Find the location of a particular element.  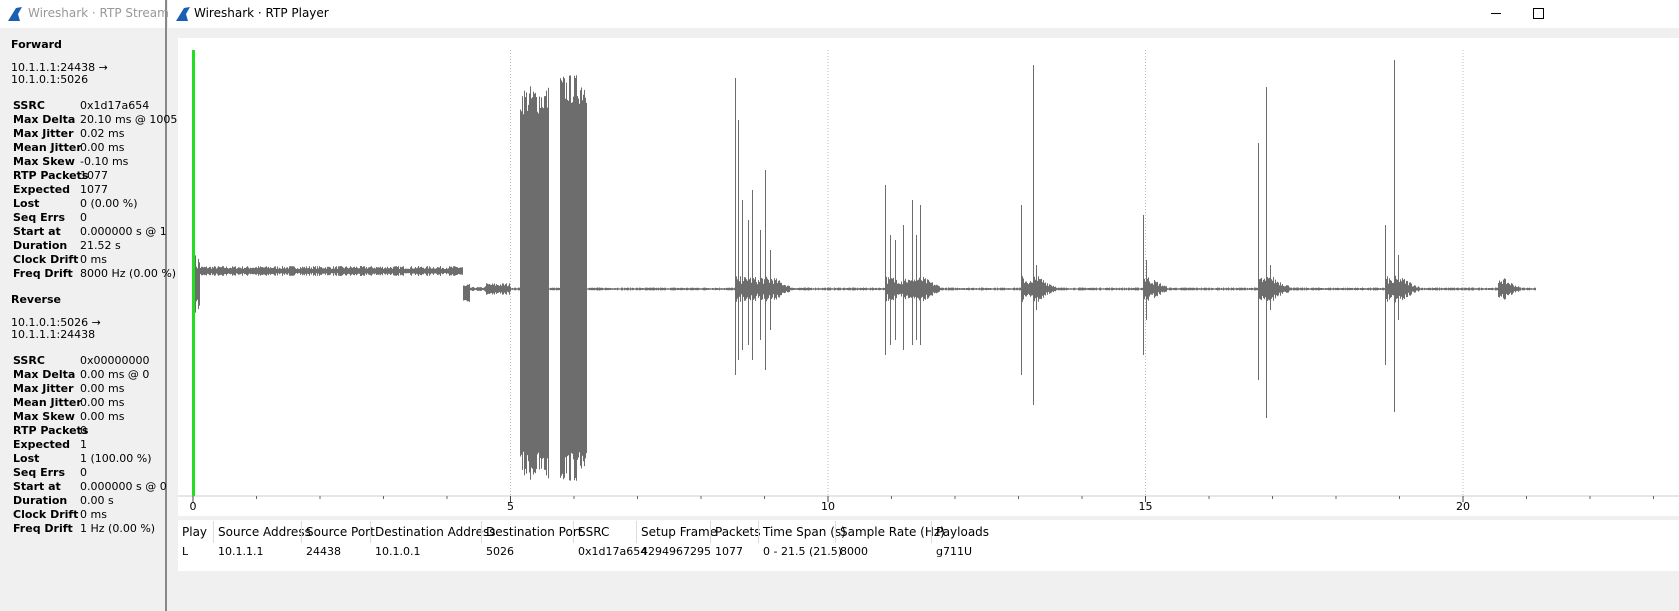

column-header: SSRC is located at coordinates (594, 532).